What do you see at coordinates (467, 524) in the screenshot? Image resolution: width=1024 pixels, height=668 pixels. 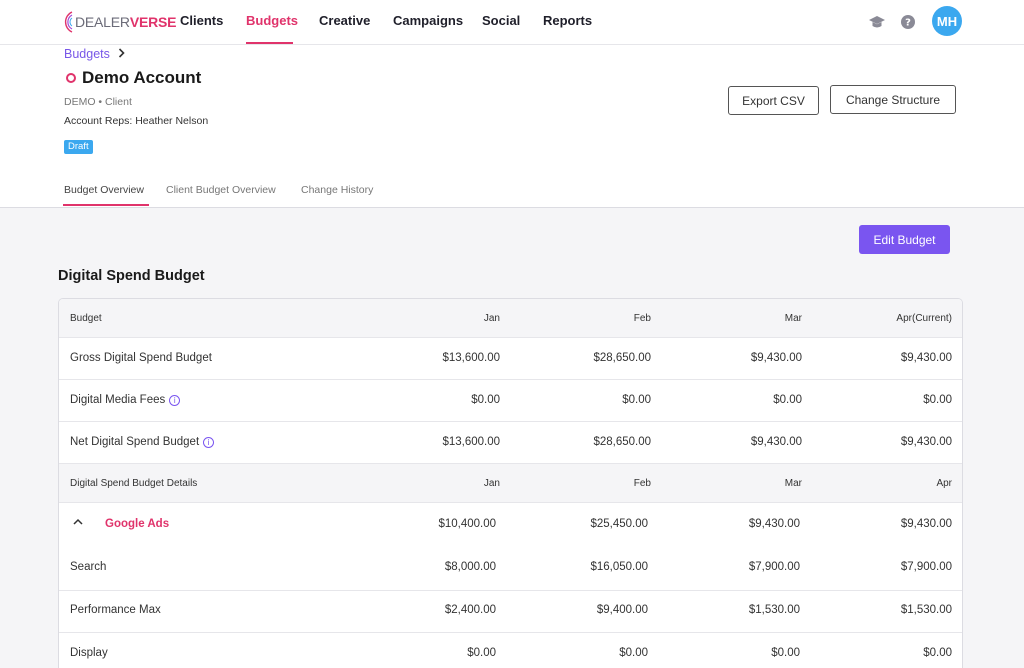 I see `cell-jan: $10,400.00` at bounding box center [467, 524].